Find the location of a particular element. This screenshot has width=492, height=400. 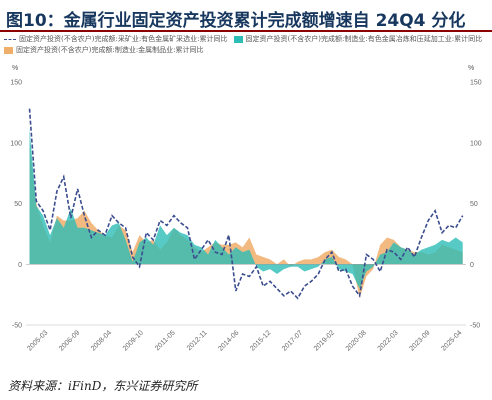

legend-swatch-mining is located at coordinates (10, 39).